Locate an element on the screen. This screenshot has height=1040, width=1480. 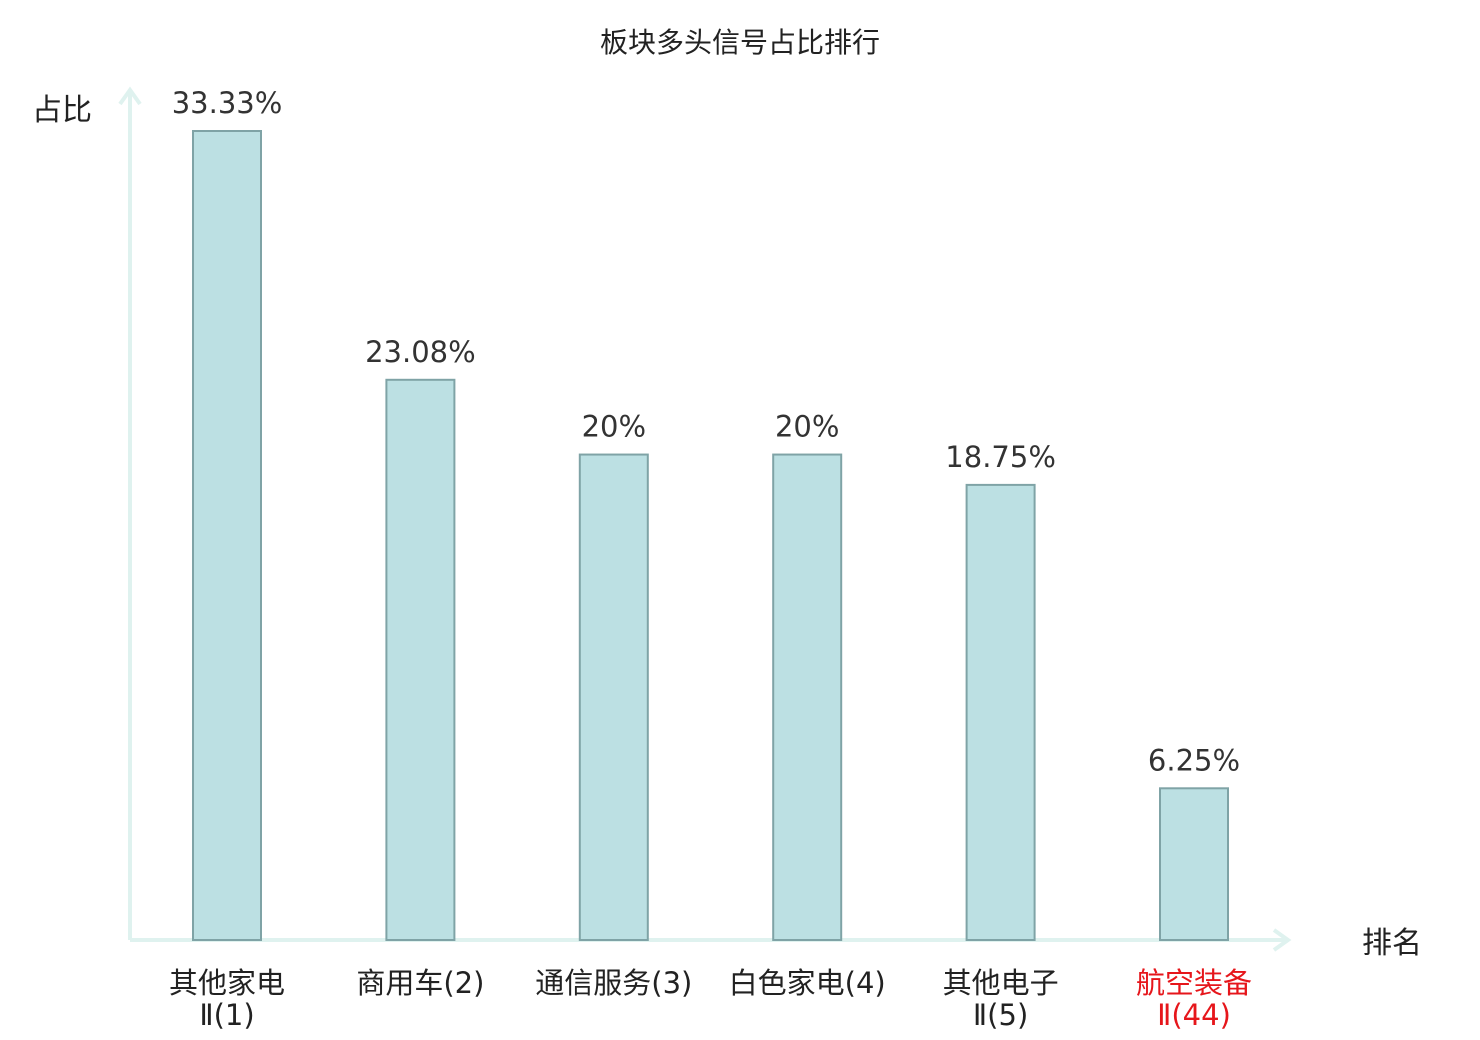
data-label: 18.75% is located at coordinates (1000, 457).